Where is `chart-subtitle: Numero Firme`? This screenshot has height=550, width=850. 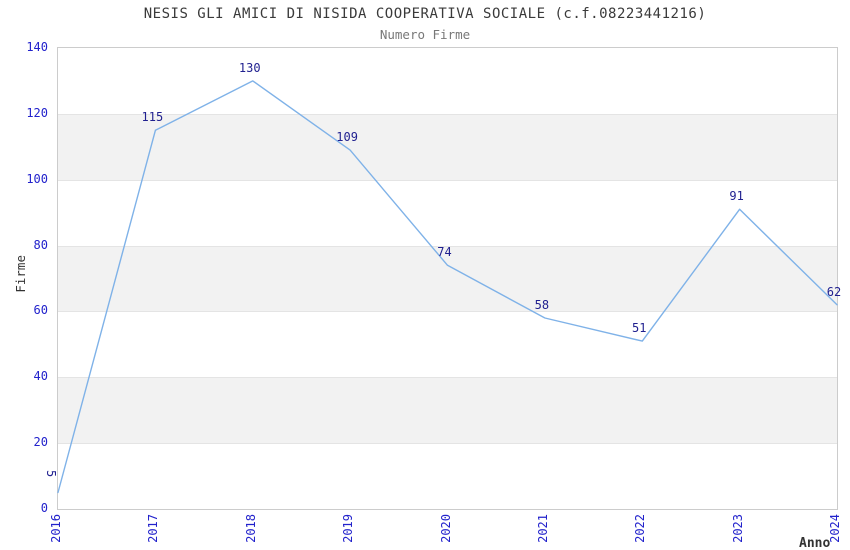
chart-subtitle: Numero Firme is located at coordinates (425, 34).